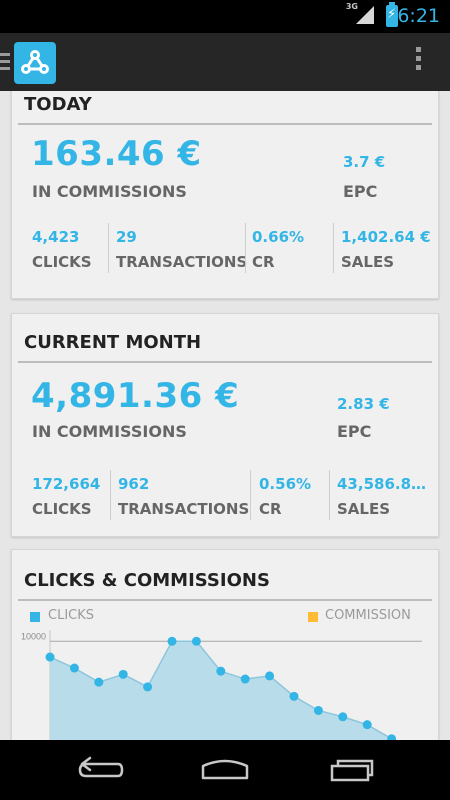 The width and height of the screenshot is (450, 800). Describe the element at coordinates (182, 262) in the screenshot. I see `today-transactions-label: TRANSACTIONS` at that location.